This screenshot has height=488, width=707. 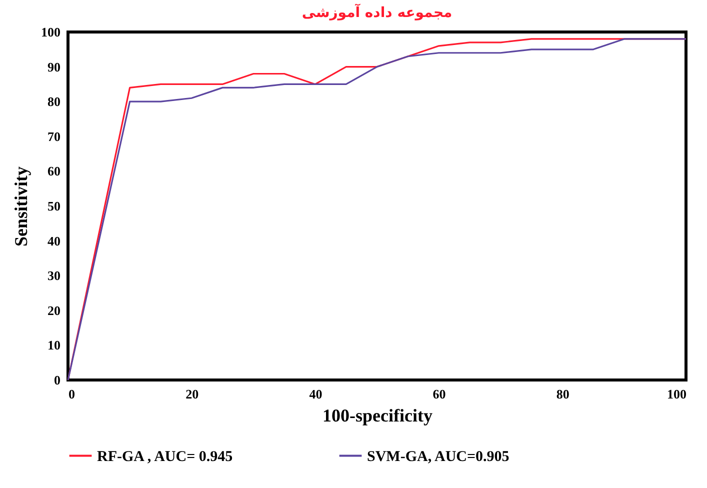 What do you see at coordinates (57, 380) in the screenshot?
I see `y-tick-label: 0` at bounding box center [57, 380].